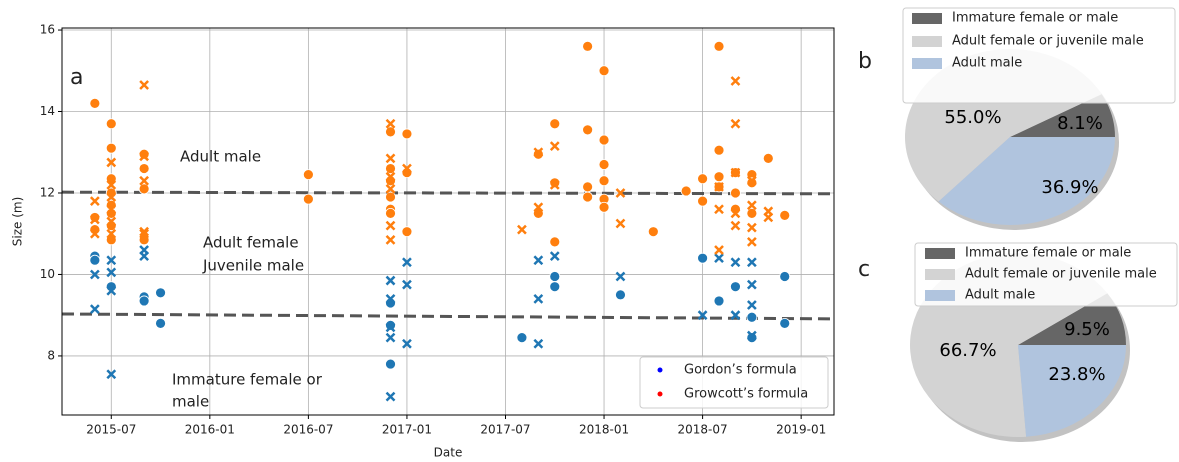  What do you see at coordinates (1080, 123) in the screenshot?
I see `pie-label: 8.1%` at bounding box center [1080, 123].